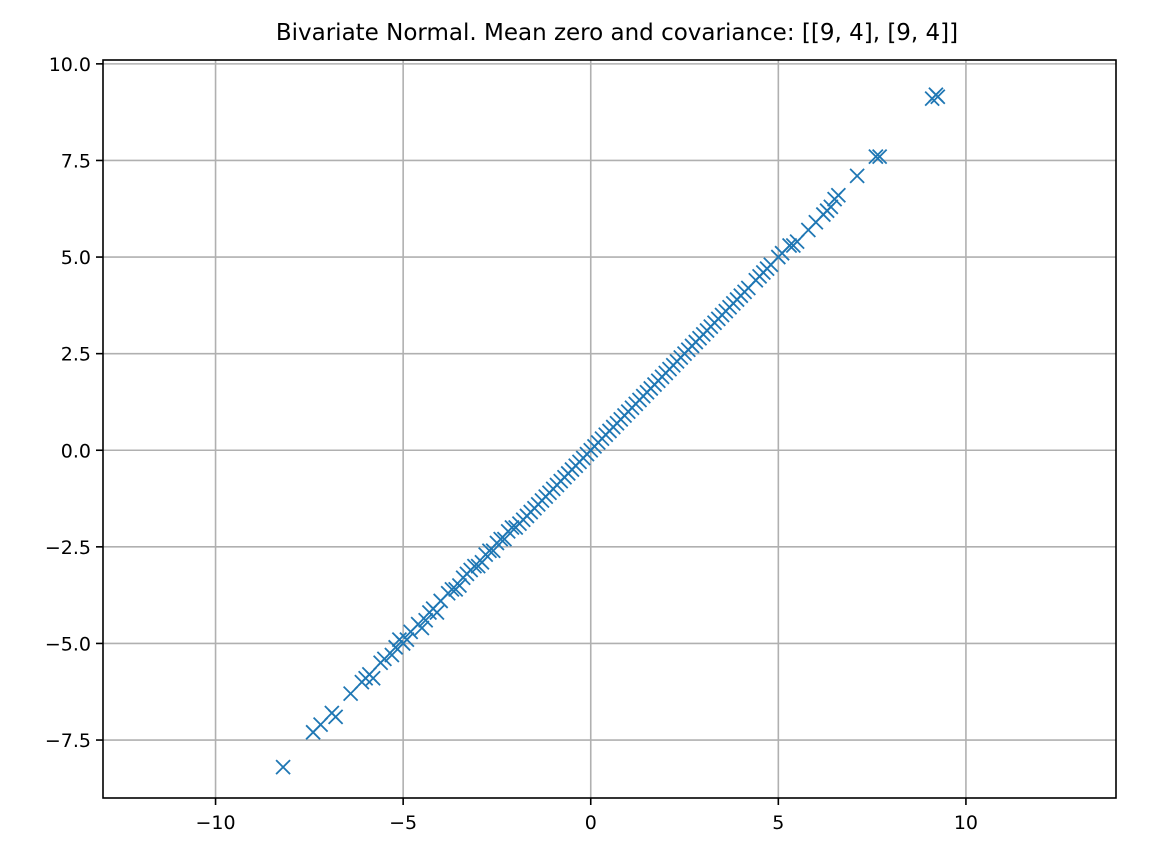  I want to click on y-tick-label: −2.5, so click(68, 548).